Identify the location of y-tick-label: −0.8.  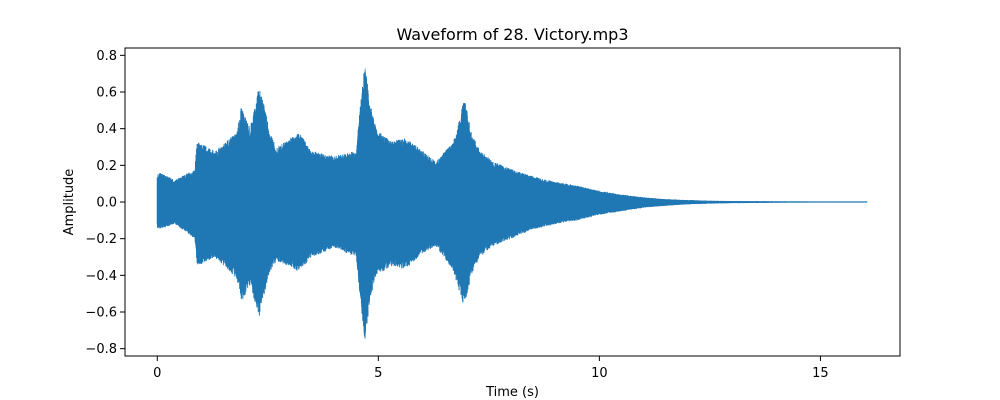
(101, 349).